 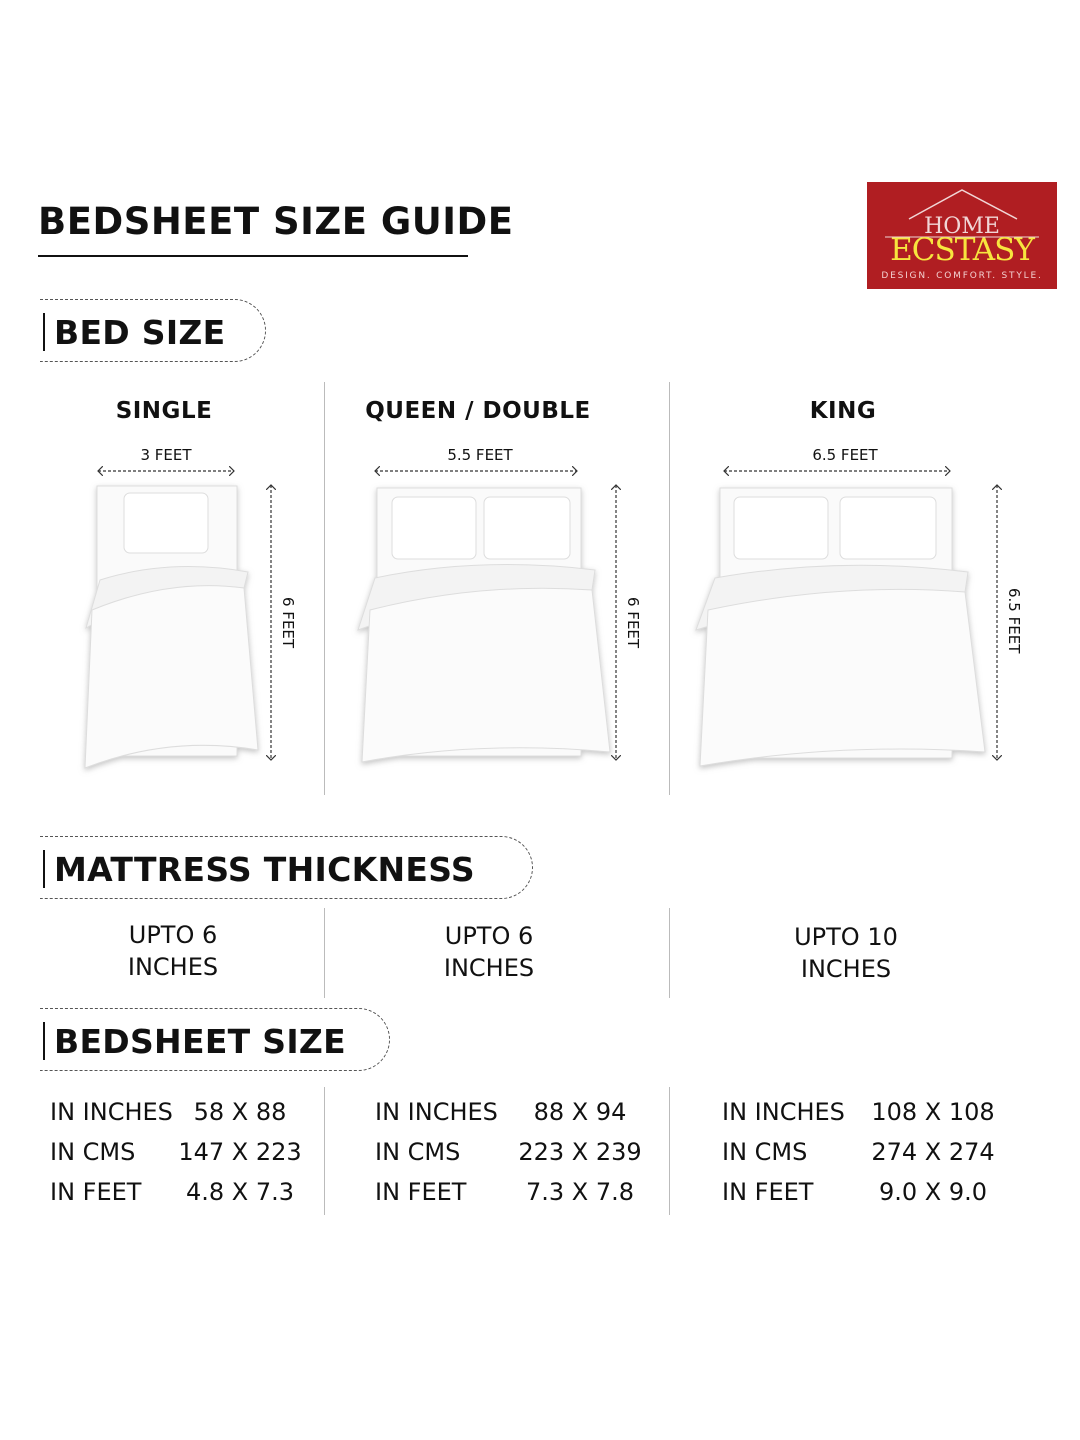 I want to click on section-mattress: MATTRESS THICKNESS, so click(x=286, y=867).